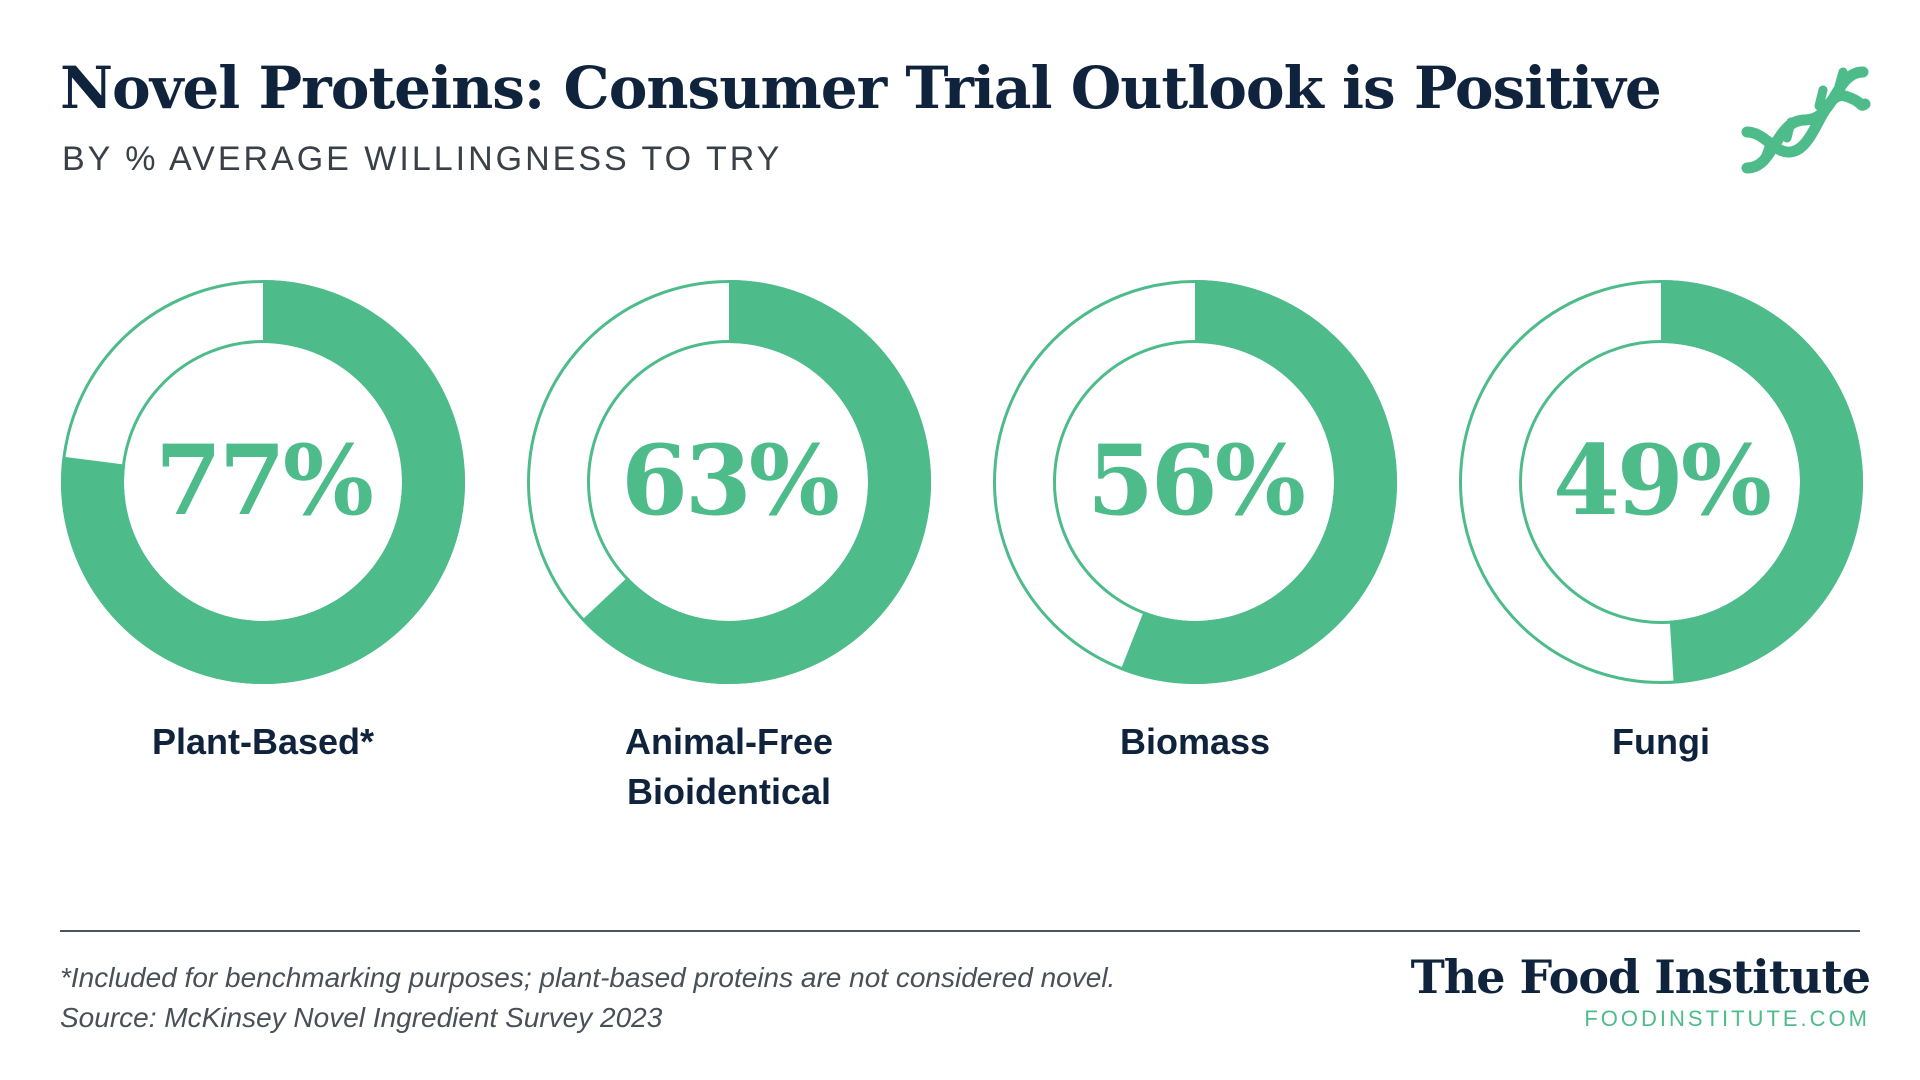 This screenshot has height=1080, width=1920. I want to click on donut-value-label: 77%, so click(263, 480).